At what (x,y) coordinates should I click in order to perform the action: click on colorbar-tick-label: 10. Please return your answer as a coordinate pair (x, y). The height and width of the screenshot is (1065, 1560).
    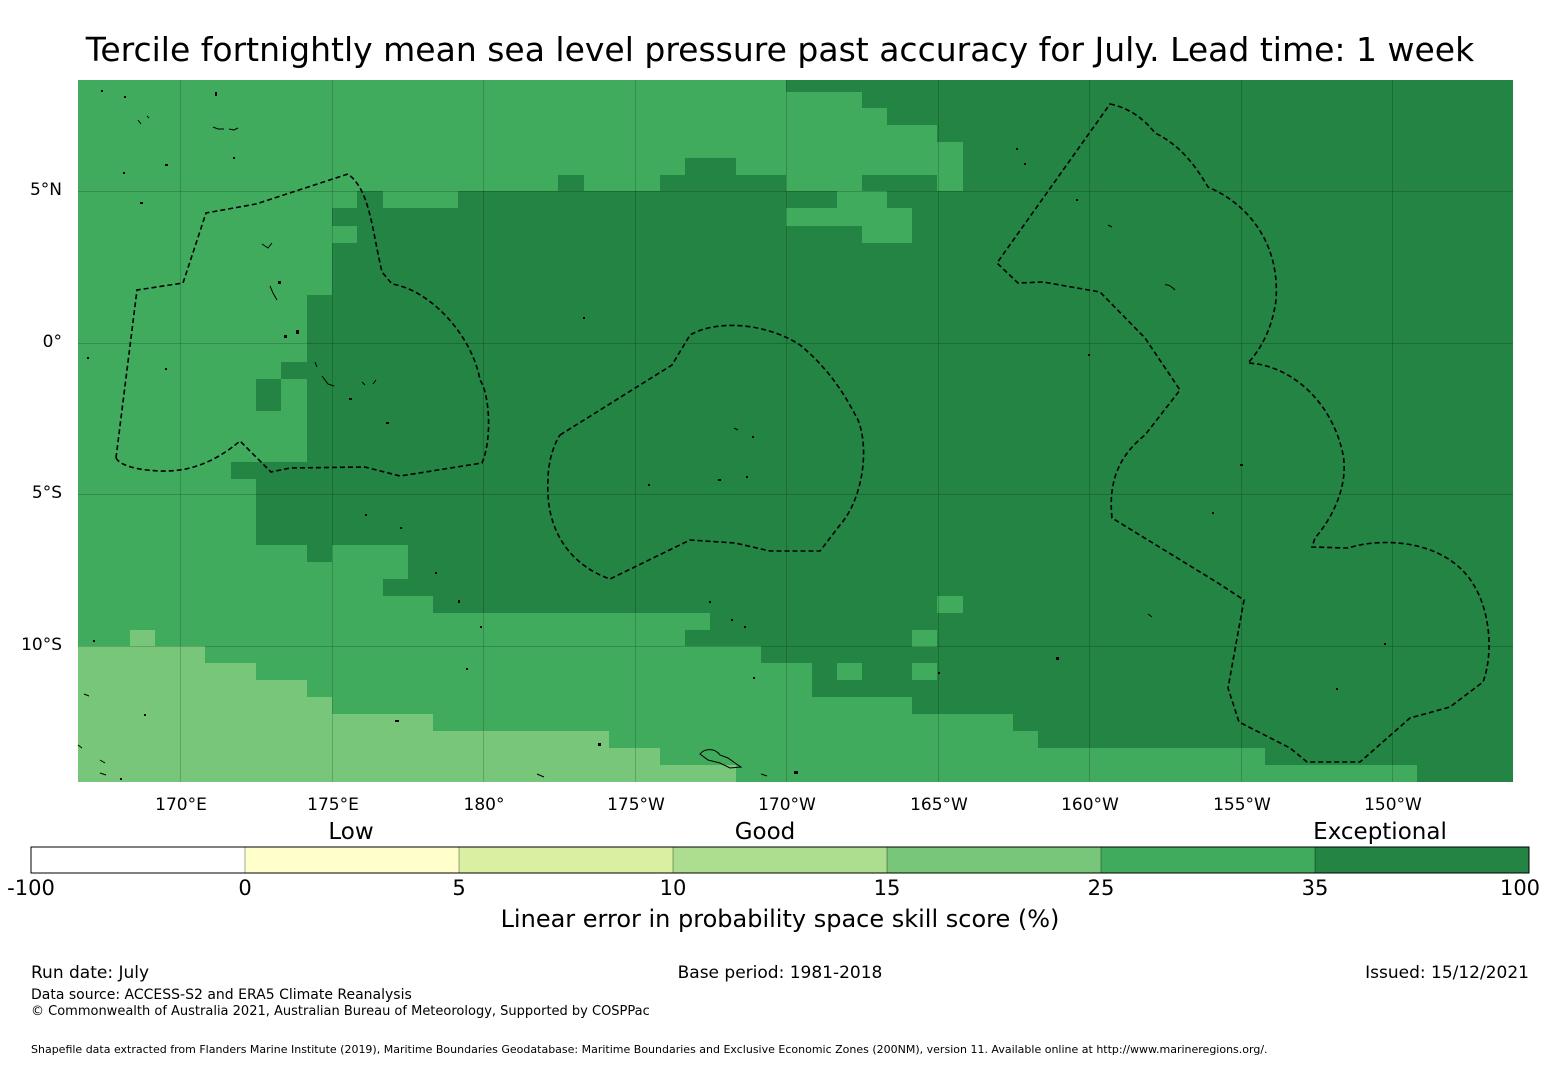
    Looking at the image, I should click on (673, 888).